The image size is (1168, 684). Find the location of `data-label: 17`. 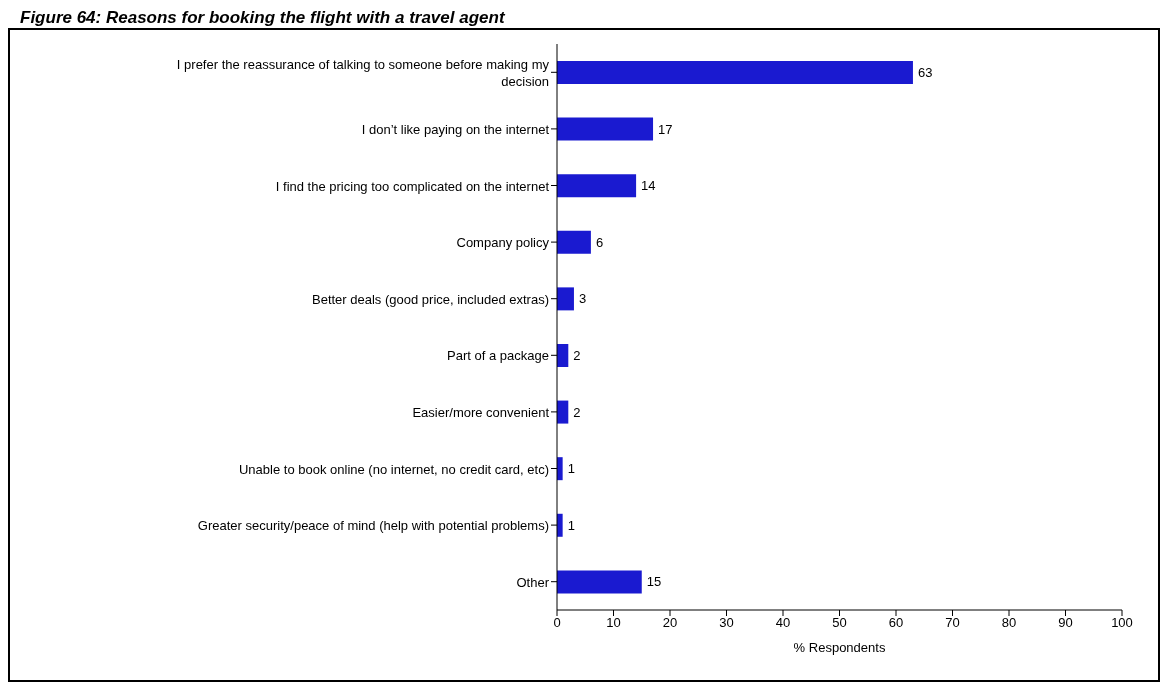

data-label: 17 is located at coordinates (665, 129).